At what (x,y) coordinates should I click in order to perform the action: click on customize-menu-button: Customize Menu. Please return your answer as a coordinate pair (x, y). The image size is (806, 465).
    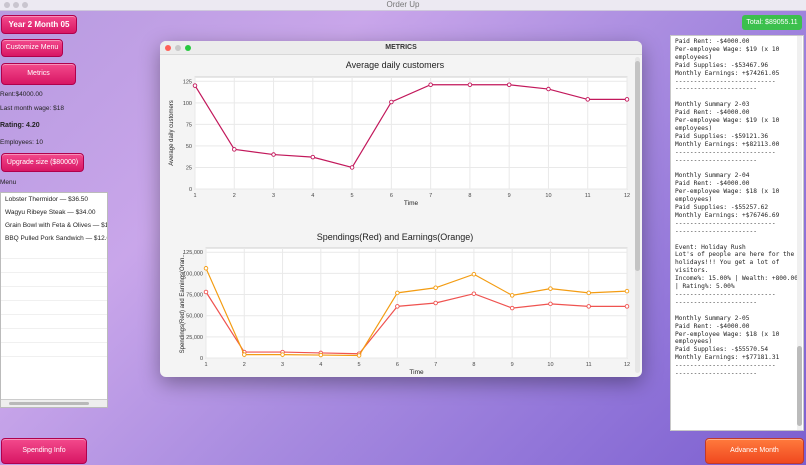
    Looking at the image, I should click on (32, 48).